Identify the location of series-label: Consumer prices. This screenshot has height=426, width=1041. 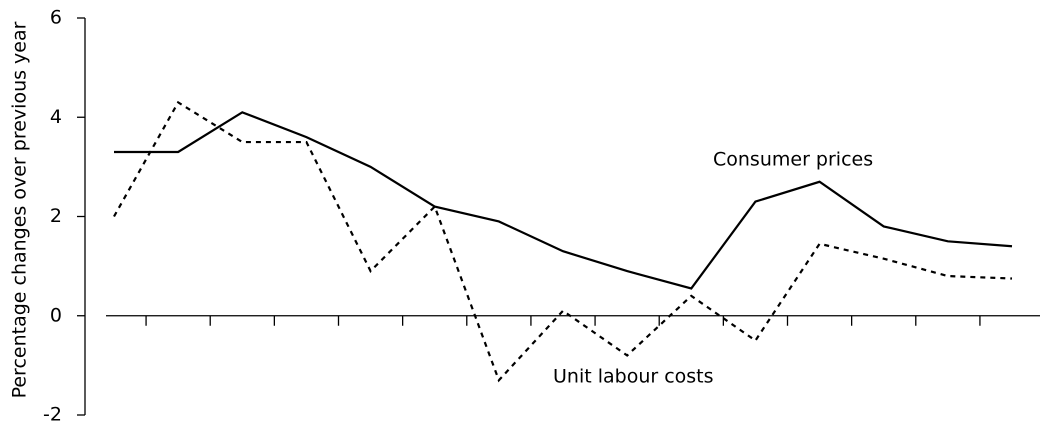
(793, 160).